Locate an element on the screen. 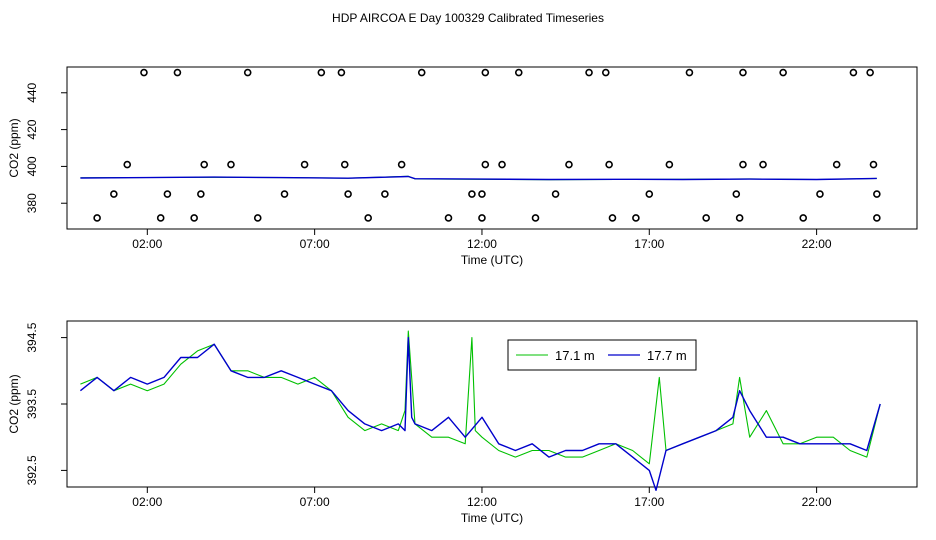  legend-label-17-1: 17.1 m is located at coordinates (575, 355).